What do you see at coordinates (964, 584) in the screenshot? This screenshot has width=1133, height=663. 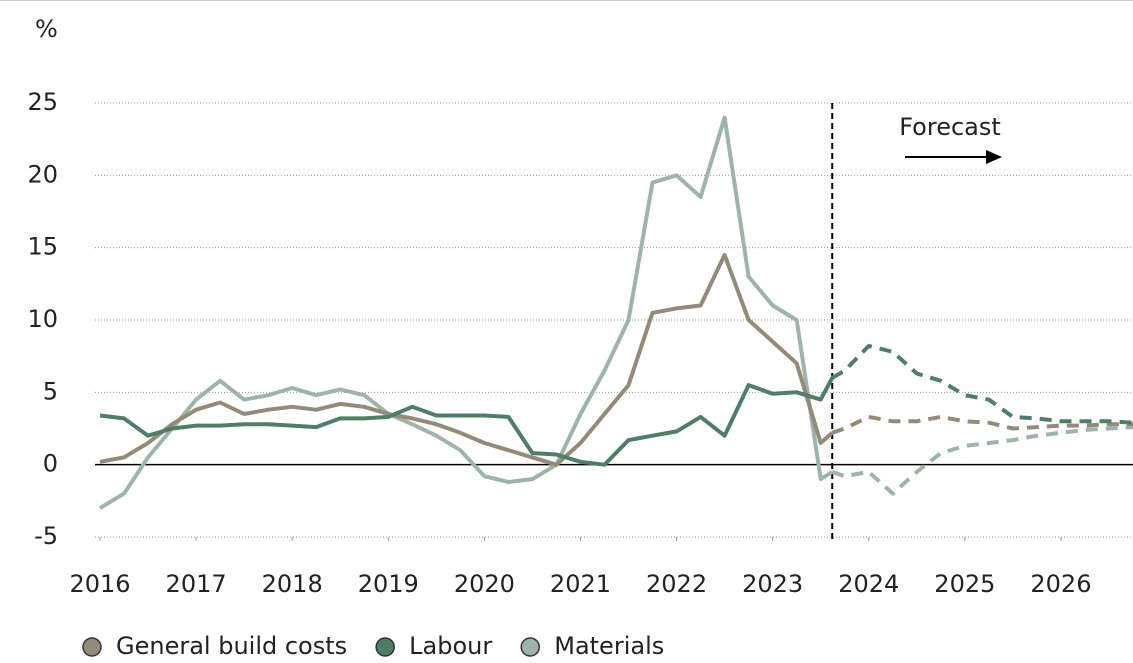 I see `x-tick-label: 2025` at bounding box center [964, 584].